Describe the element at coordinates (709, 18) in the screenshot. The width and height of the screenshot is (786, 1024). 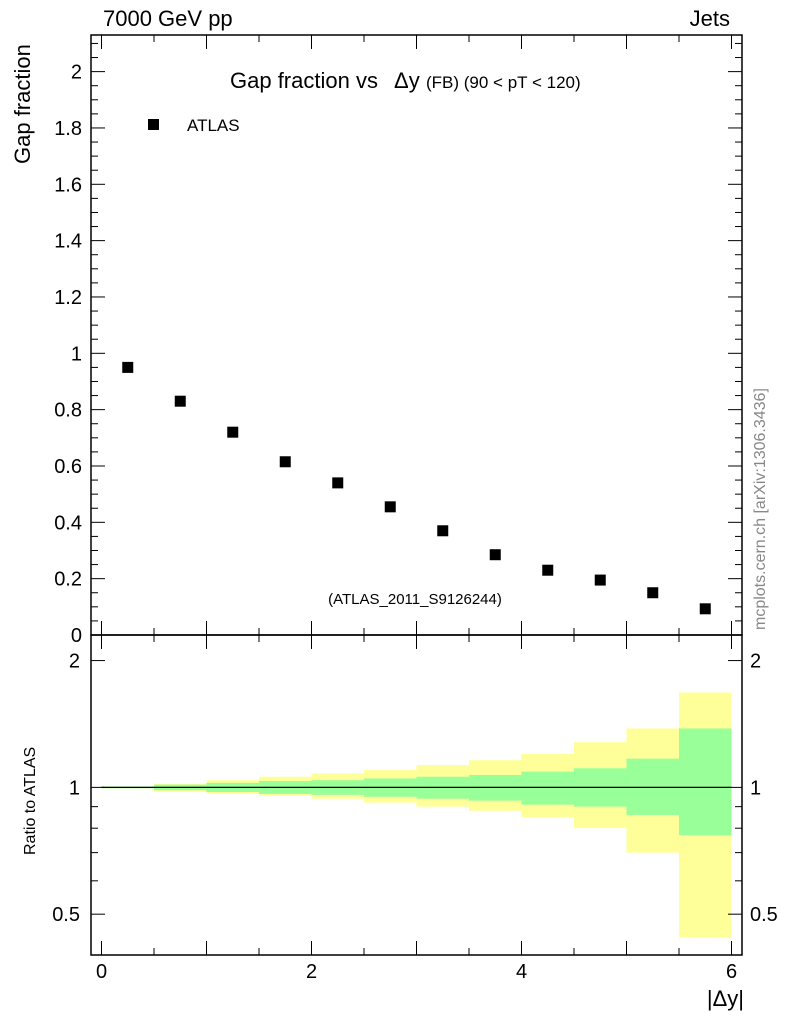
I see `header-right-label: Jets` at that location.